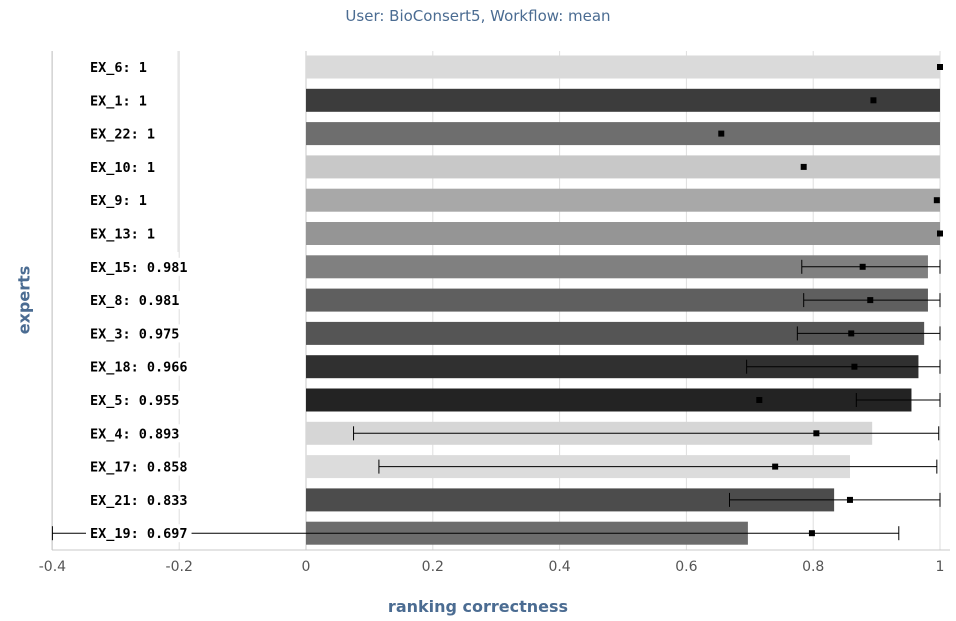 The image size is (956, 621). What do you see at coordinates (559, 567) in the screenshot?
I see `x-tick-label: 0.4` at bounding box center [559, 567].